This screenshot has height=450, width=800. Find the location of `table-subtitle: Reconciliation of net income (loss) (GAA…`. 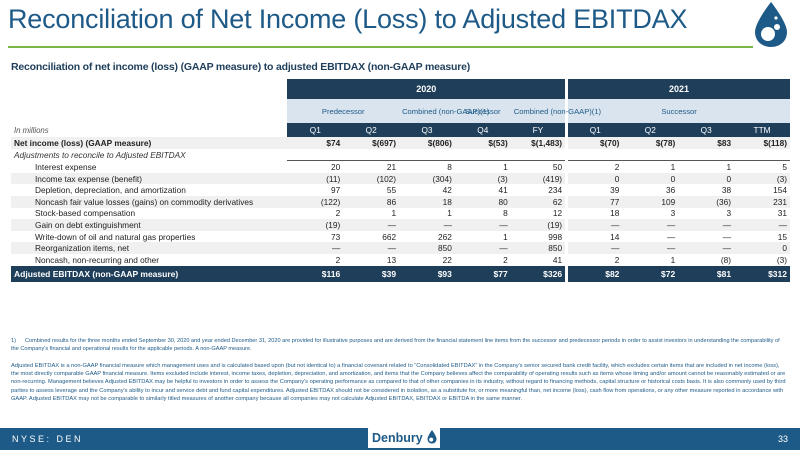

table-subtitle: Reconciliation of net income (loss) (GAA… is located at coordinates (241, 67).